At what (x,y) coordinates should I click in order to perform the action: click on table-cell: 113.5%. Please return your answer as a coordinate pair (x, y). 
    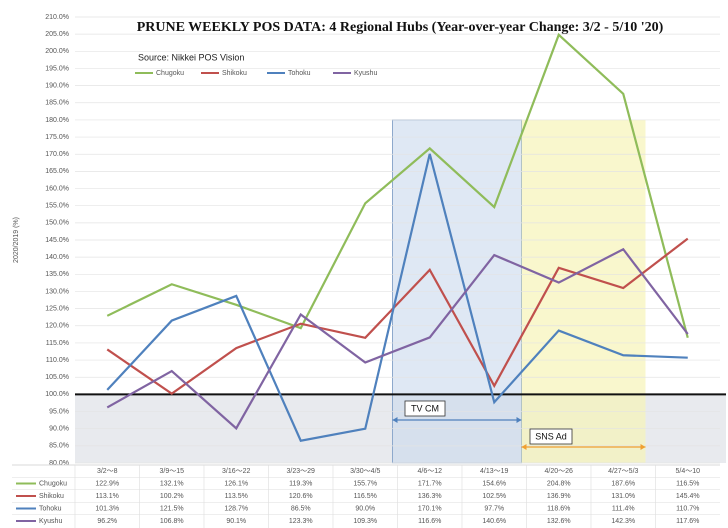
    Looking at the image, I should click on (236, 496).